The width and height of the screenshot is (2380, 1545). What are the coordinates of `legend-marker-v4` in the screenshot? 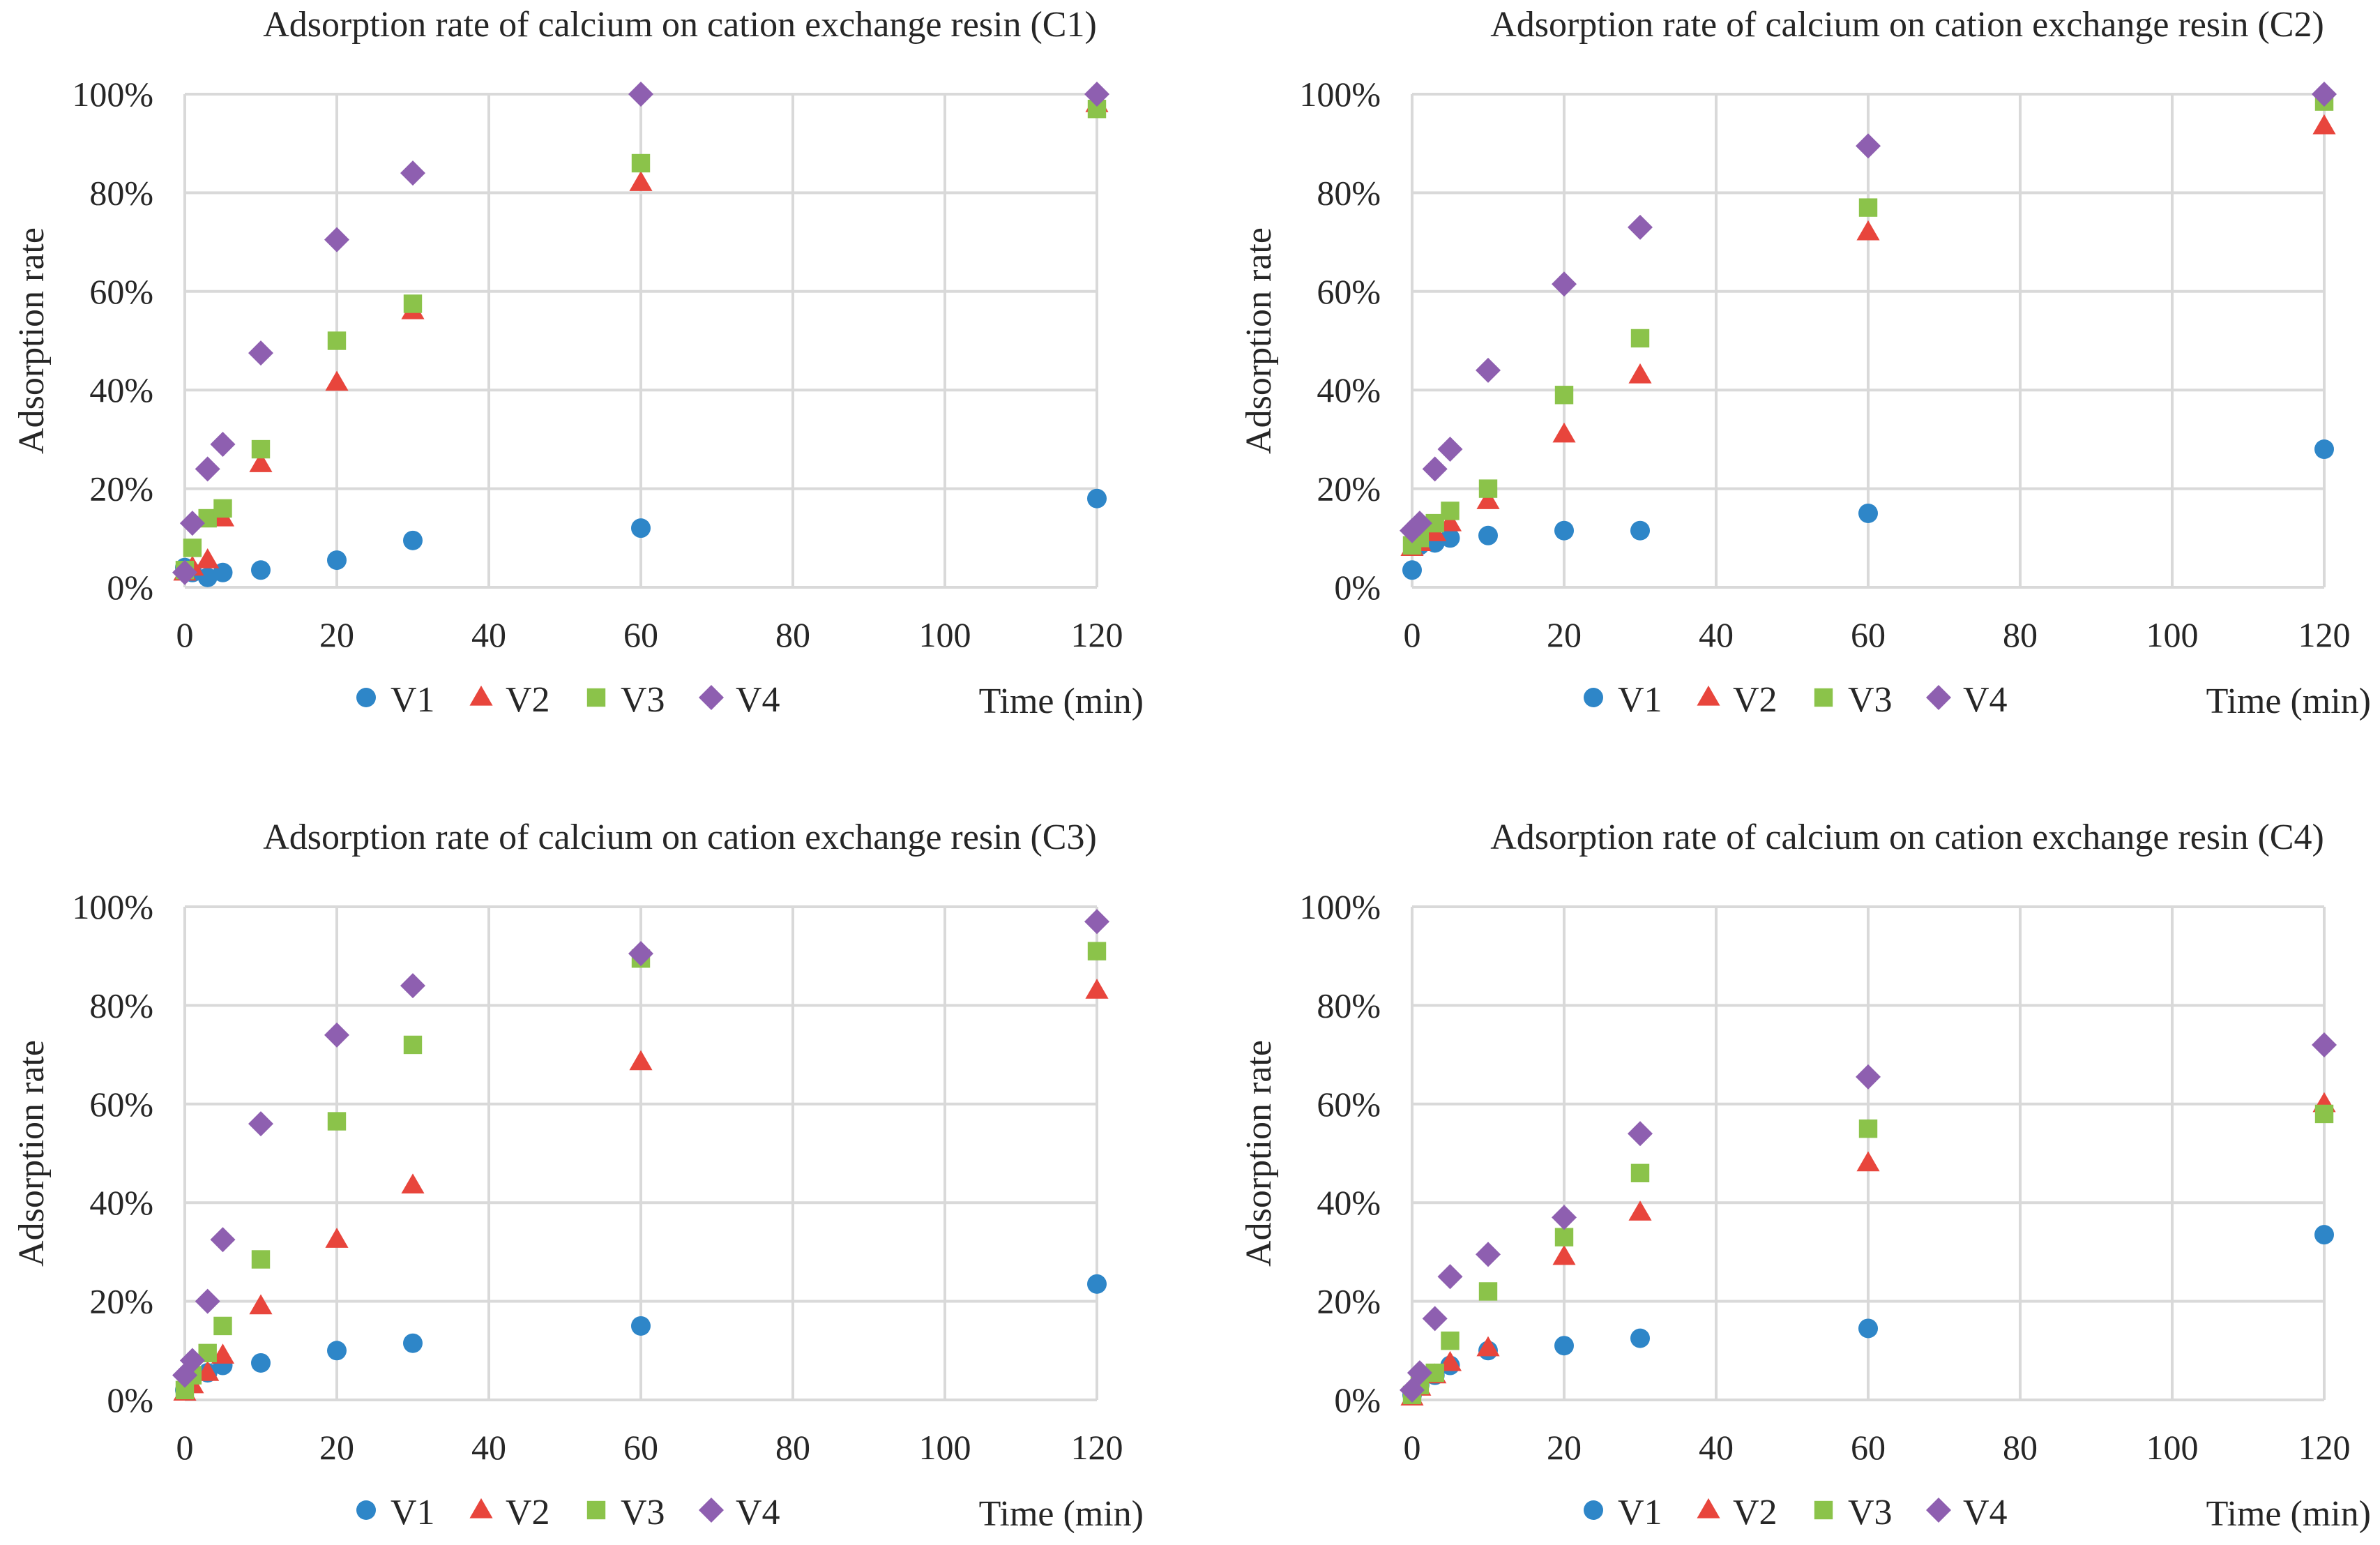 It's located at (1939, 697).